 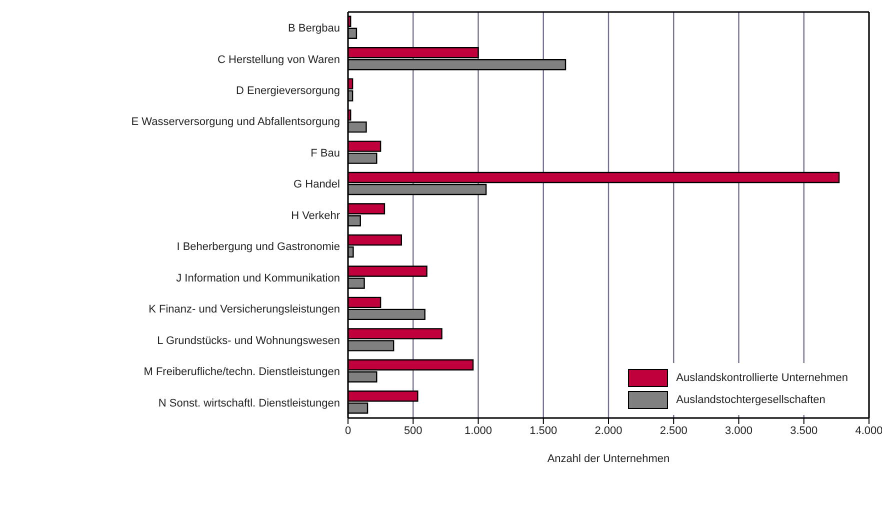 I want to click on y-tick-label: K Finanz- und Versicherungsleistungen, so click(x=244, y=310).